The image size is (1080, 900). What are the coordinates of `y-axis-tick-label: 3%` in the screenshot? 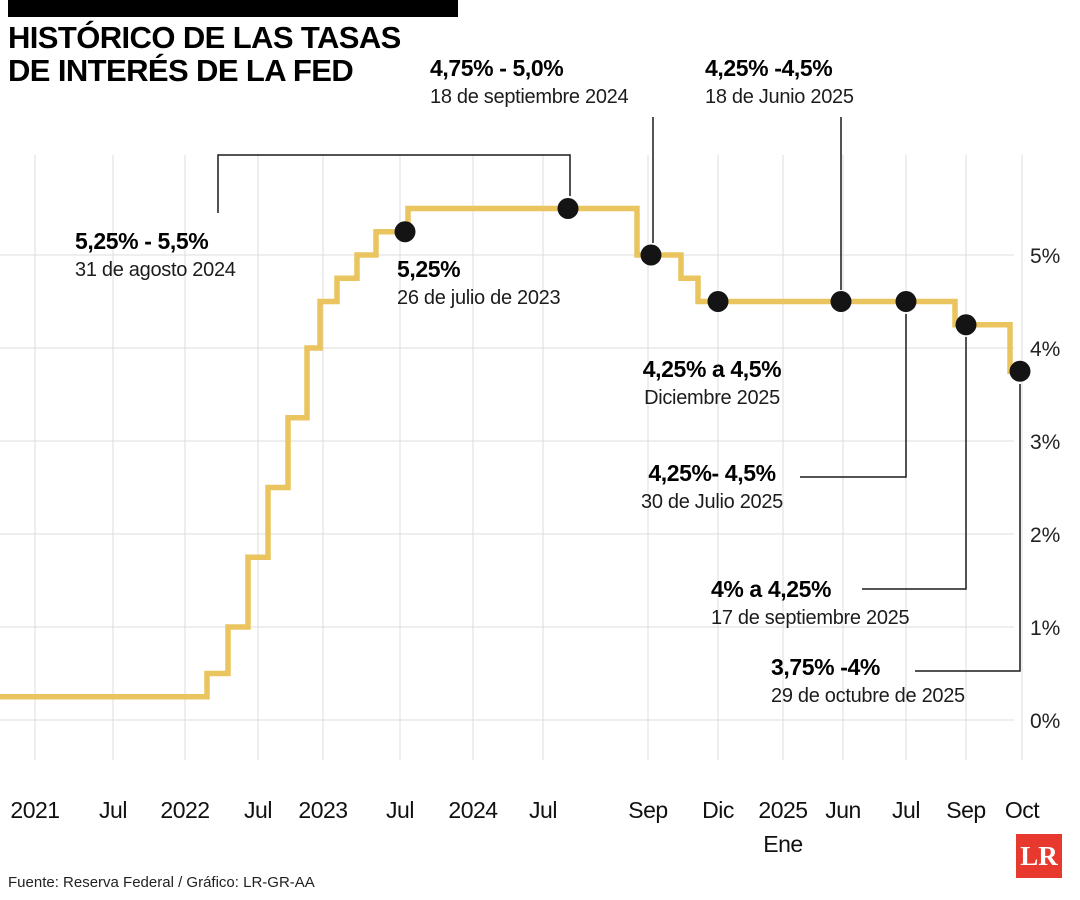 It's located at (1045, 442).